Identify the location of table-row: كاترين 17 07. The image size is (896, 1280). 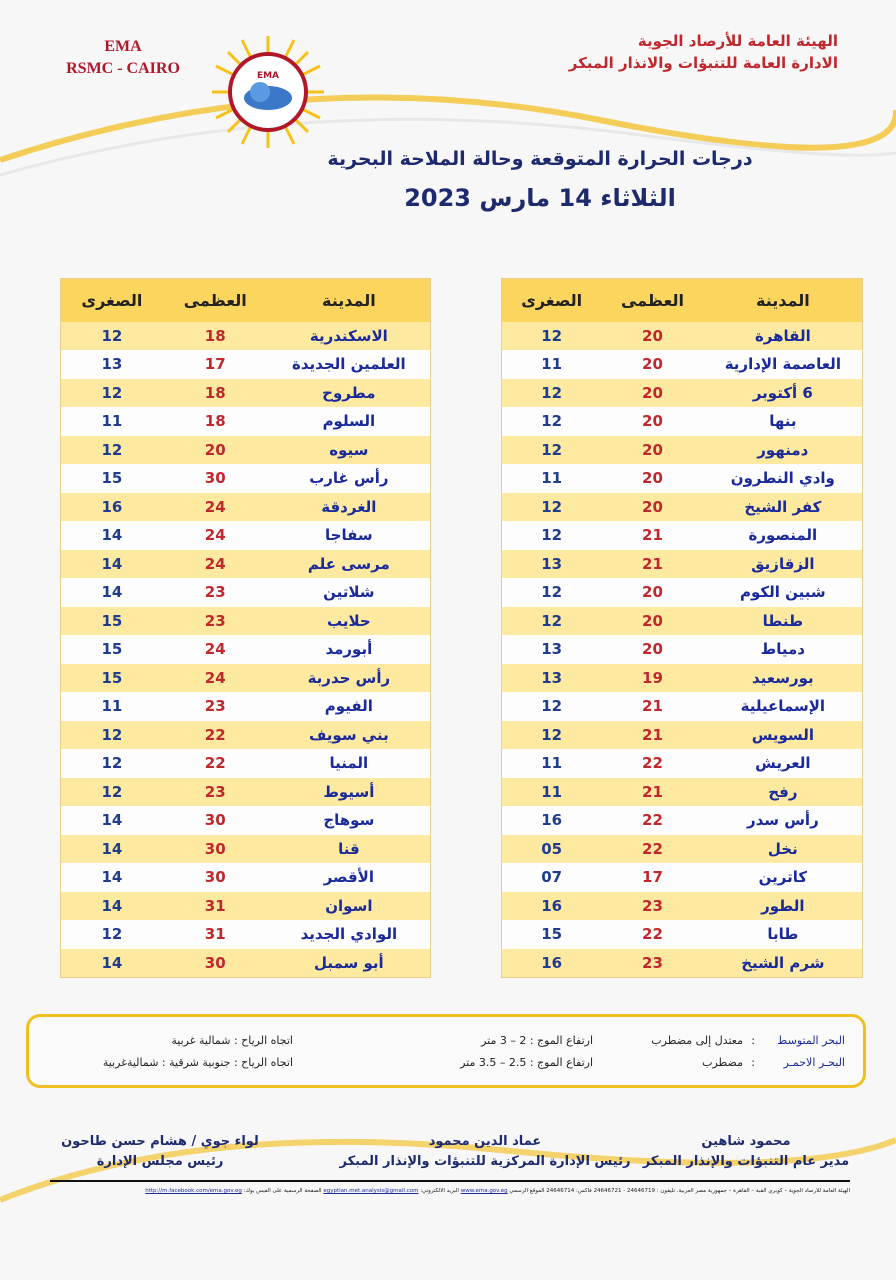
(682, 877).